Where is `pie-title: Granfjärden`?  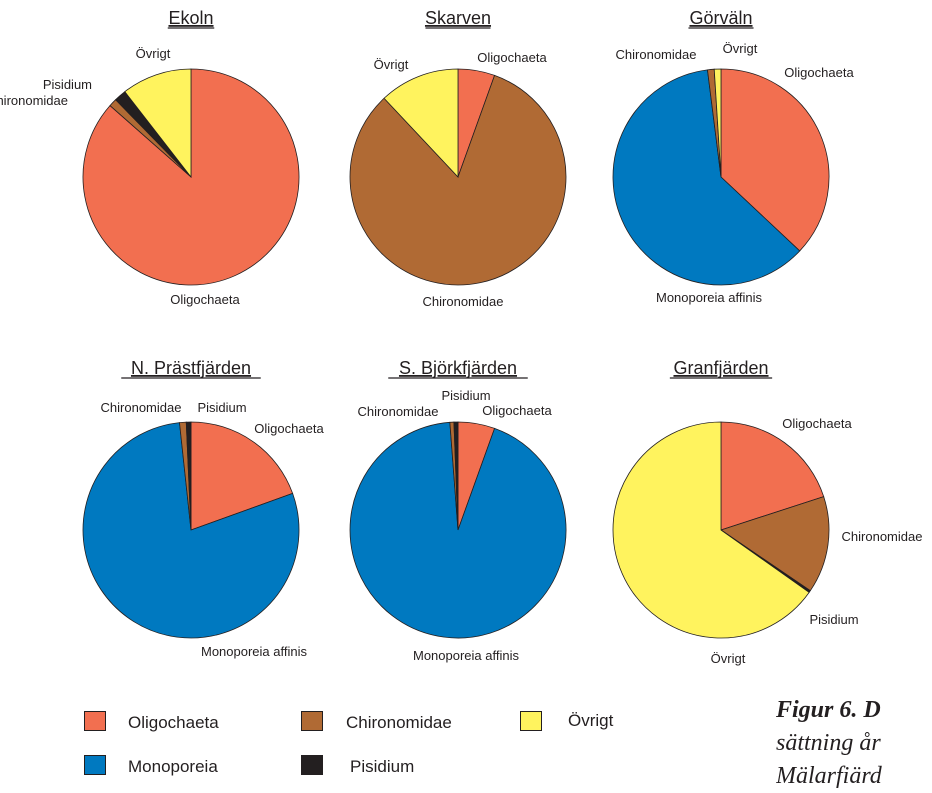
pie-title: Granfjärden is located at coordinates (720, 368).